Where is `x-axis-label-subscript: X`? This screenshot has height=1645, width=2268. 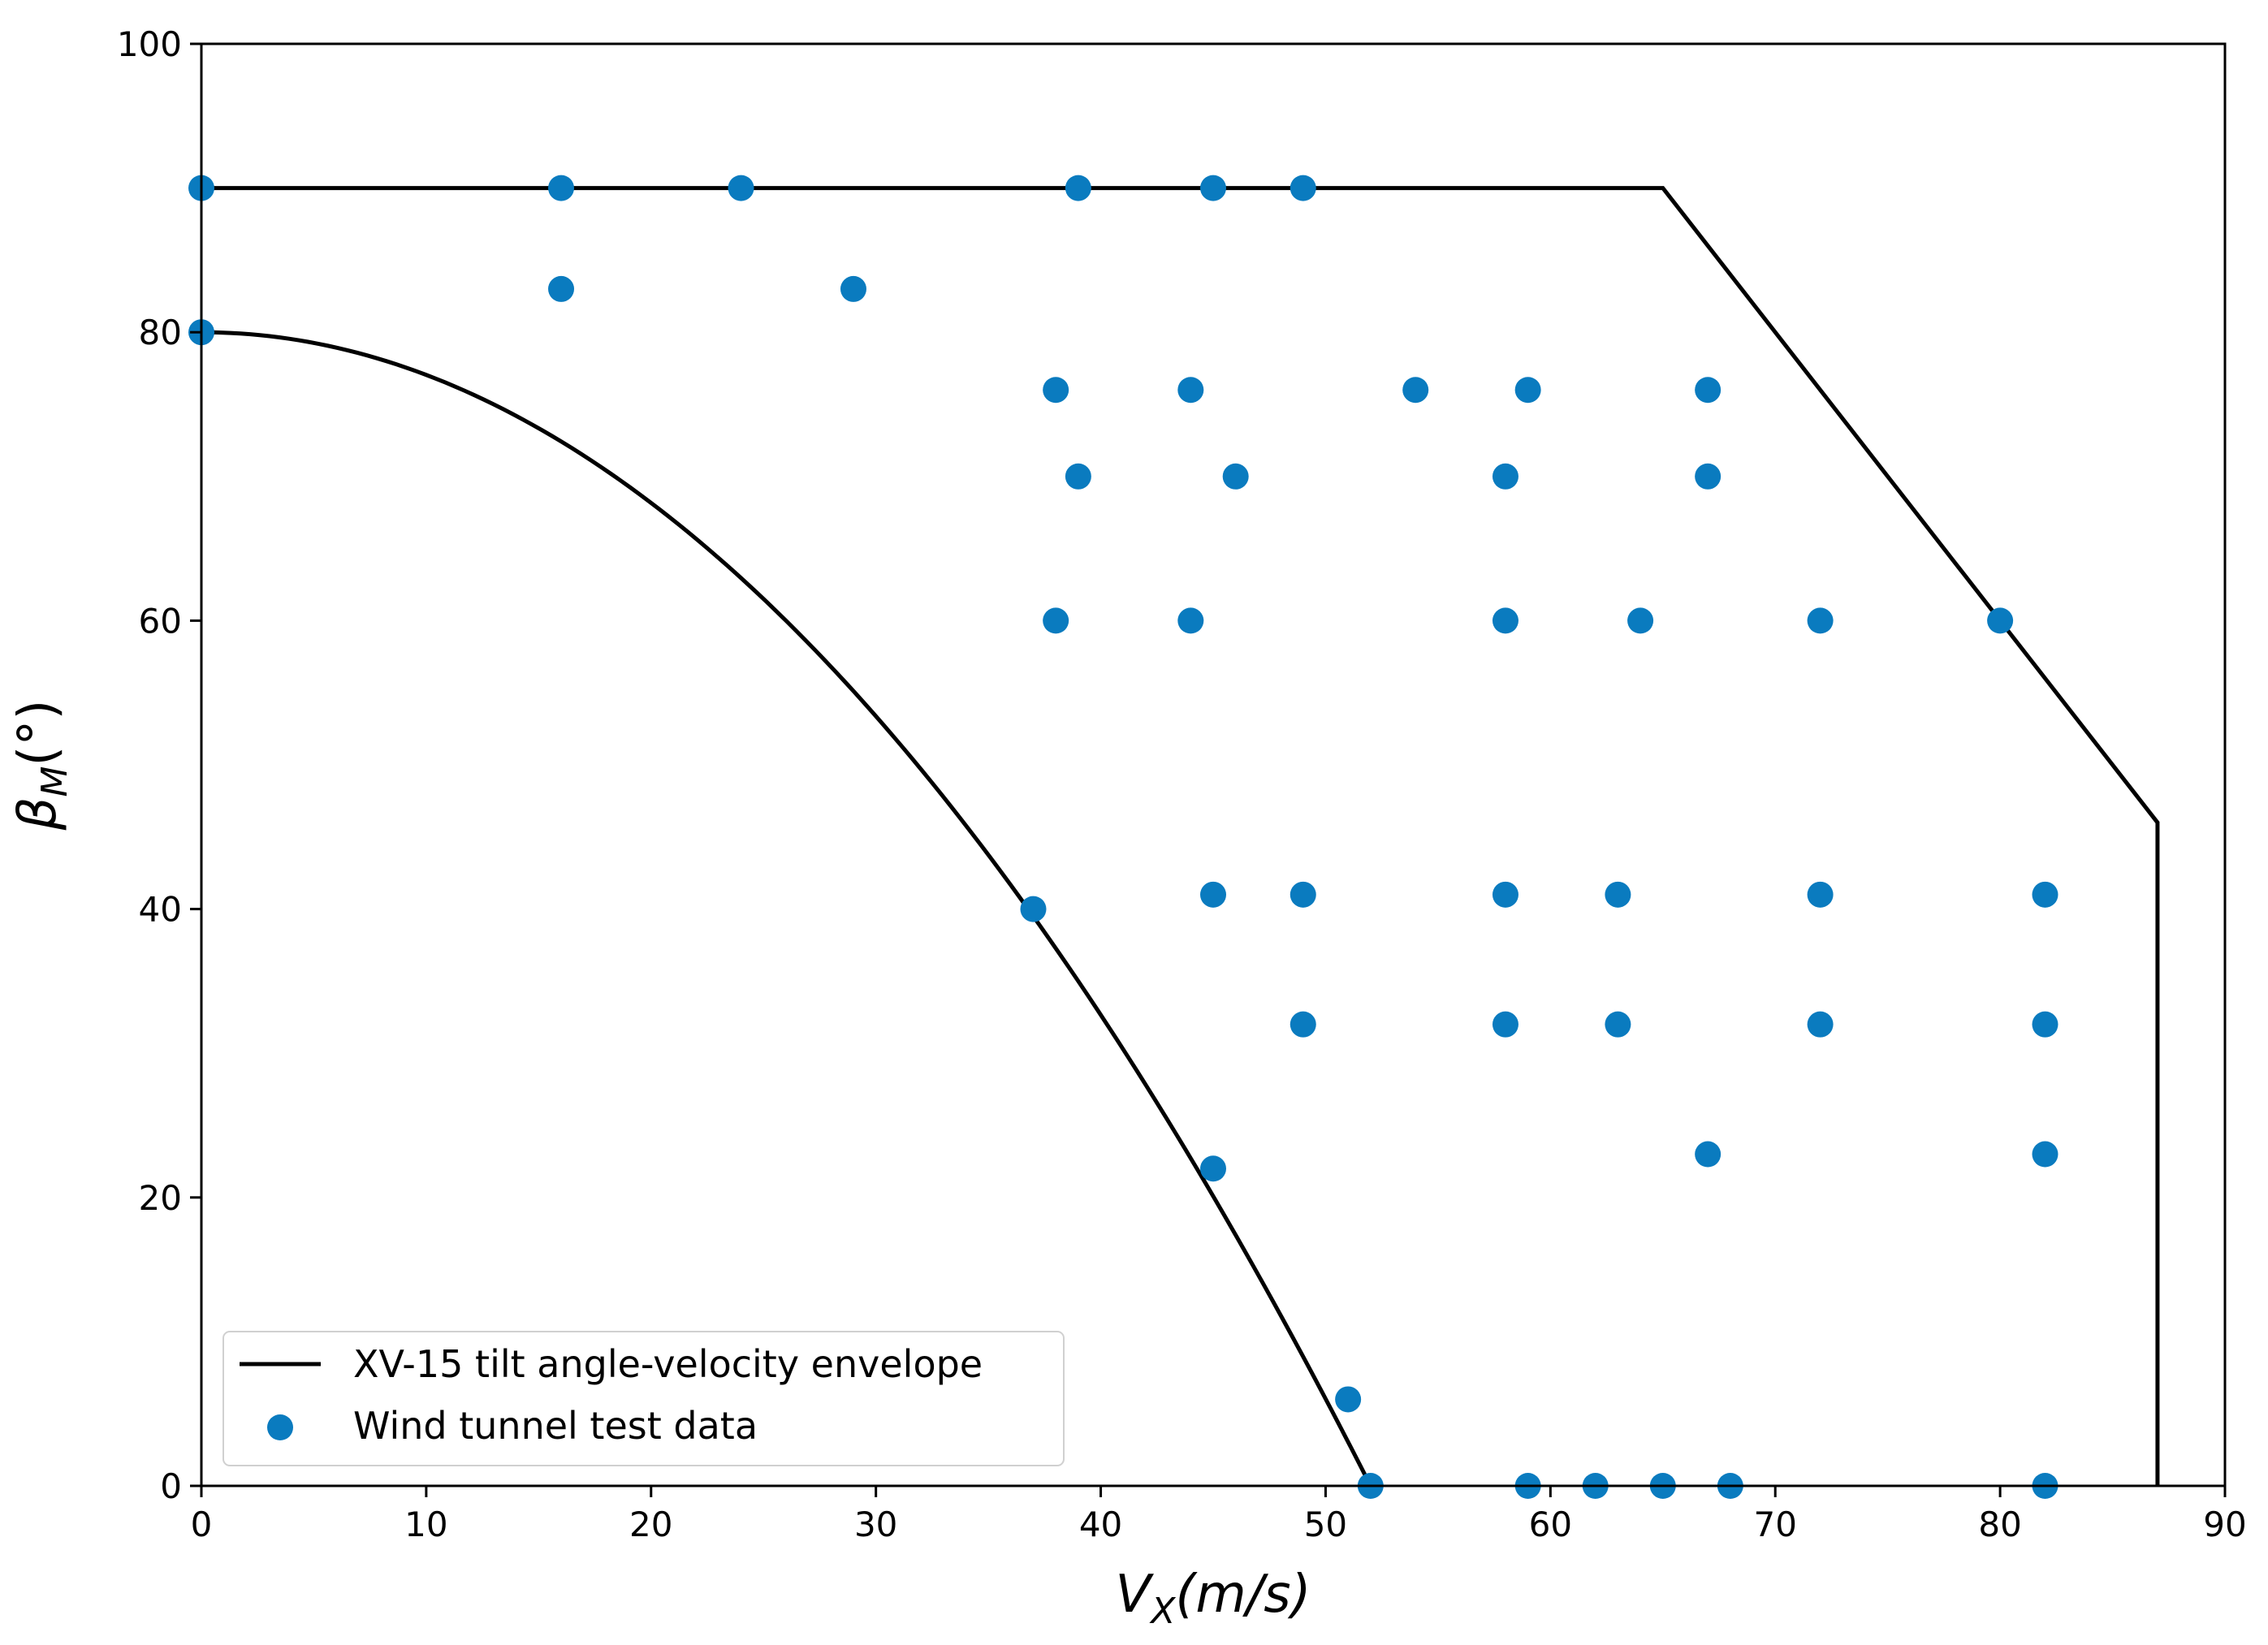
x-axis-label-subscript: X is located at coordinates (1162, 1611).